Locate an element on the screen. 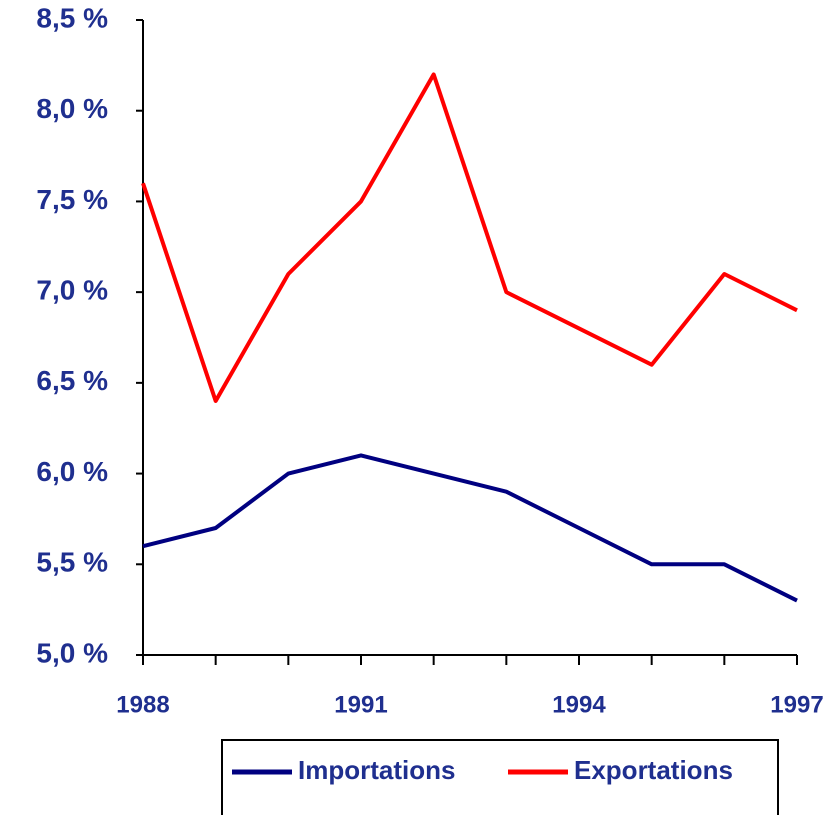  x-tick-label: 1988 is located at coordinates (142, 704).